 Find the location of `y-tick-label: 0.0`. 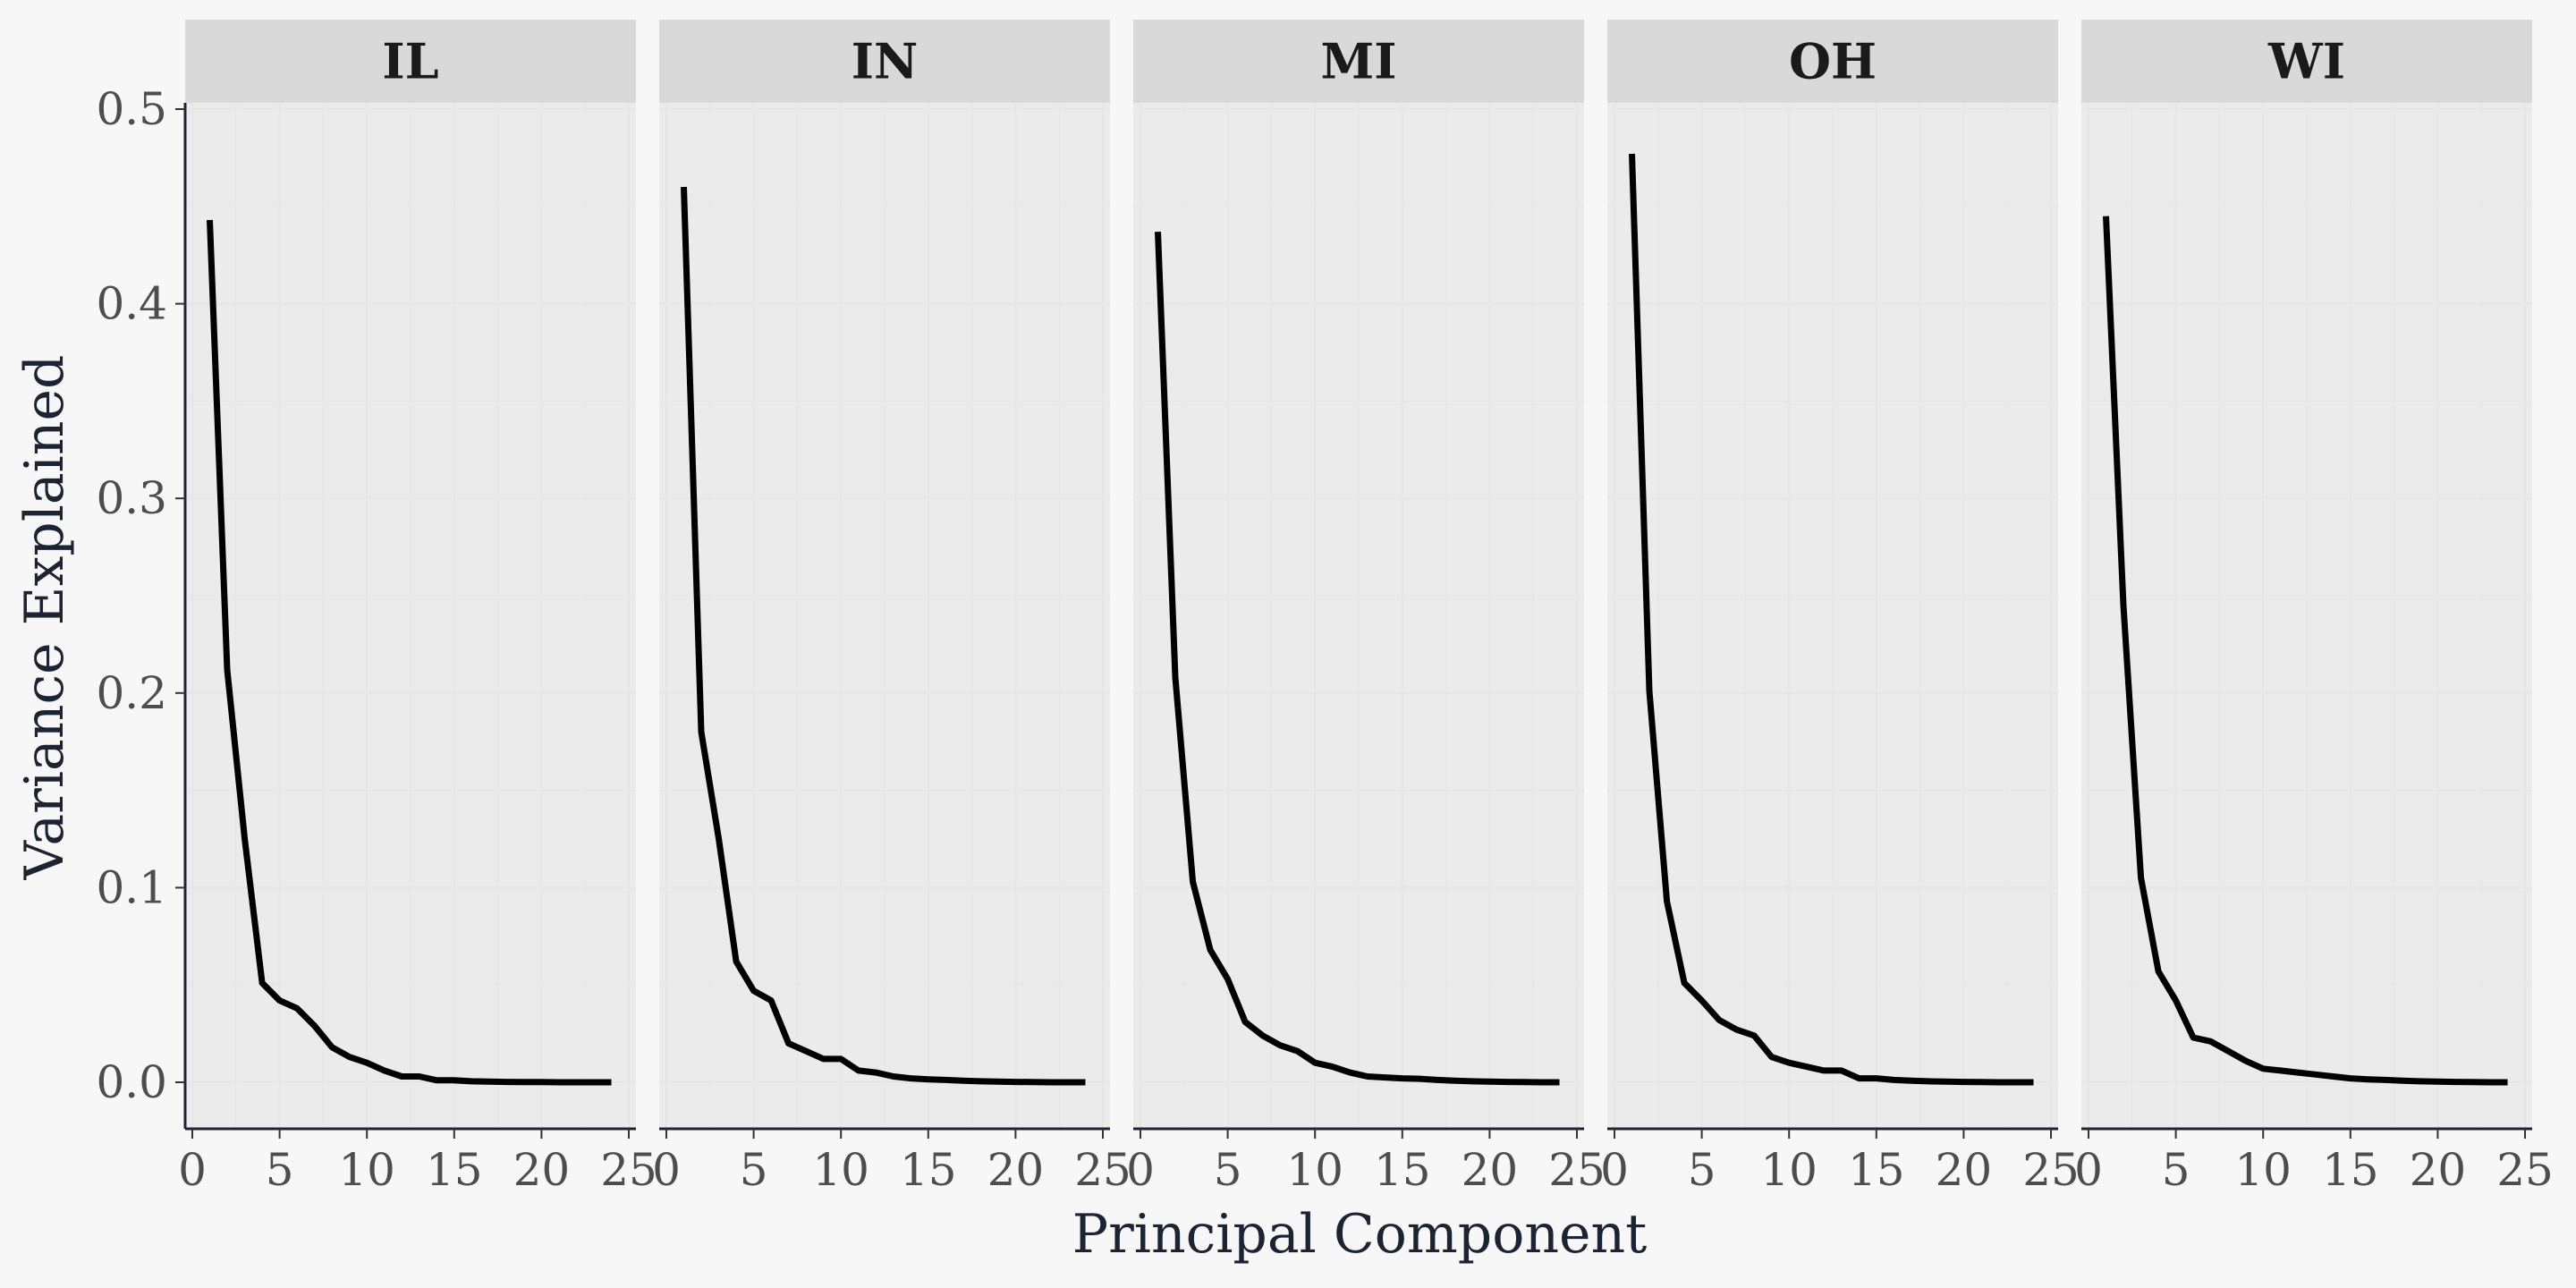

y-tick-label: 0.0 is located at coordinates (131, 1082).